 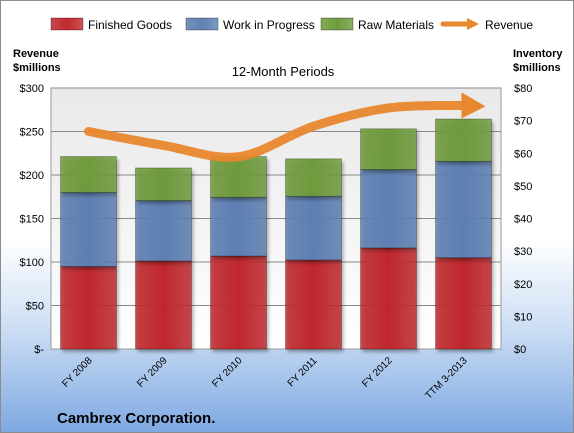 I want to click on y-right-tick-label: $10, so click(x=523, y=317).